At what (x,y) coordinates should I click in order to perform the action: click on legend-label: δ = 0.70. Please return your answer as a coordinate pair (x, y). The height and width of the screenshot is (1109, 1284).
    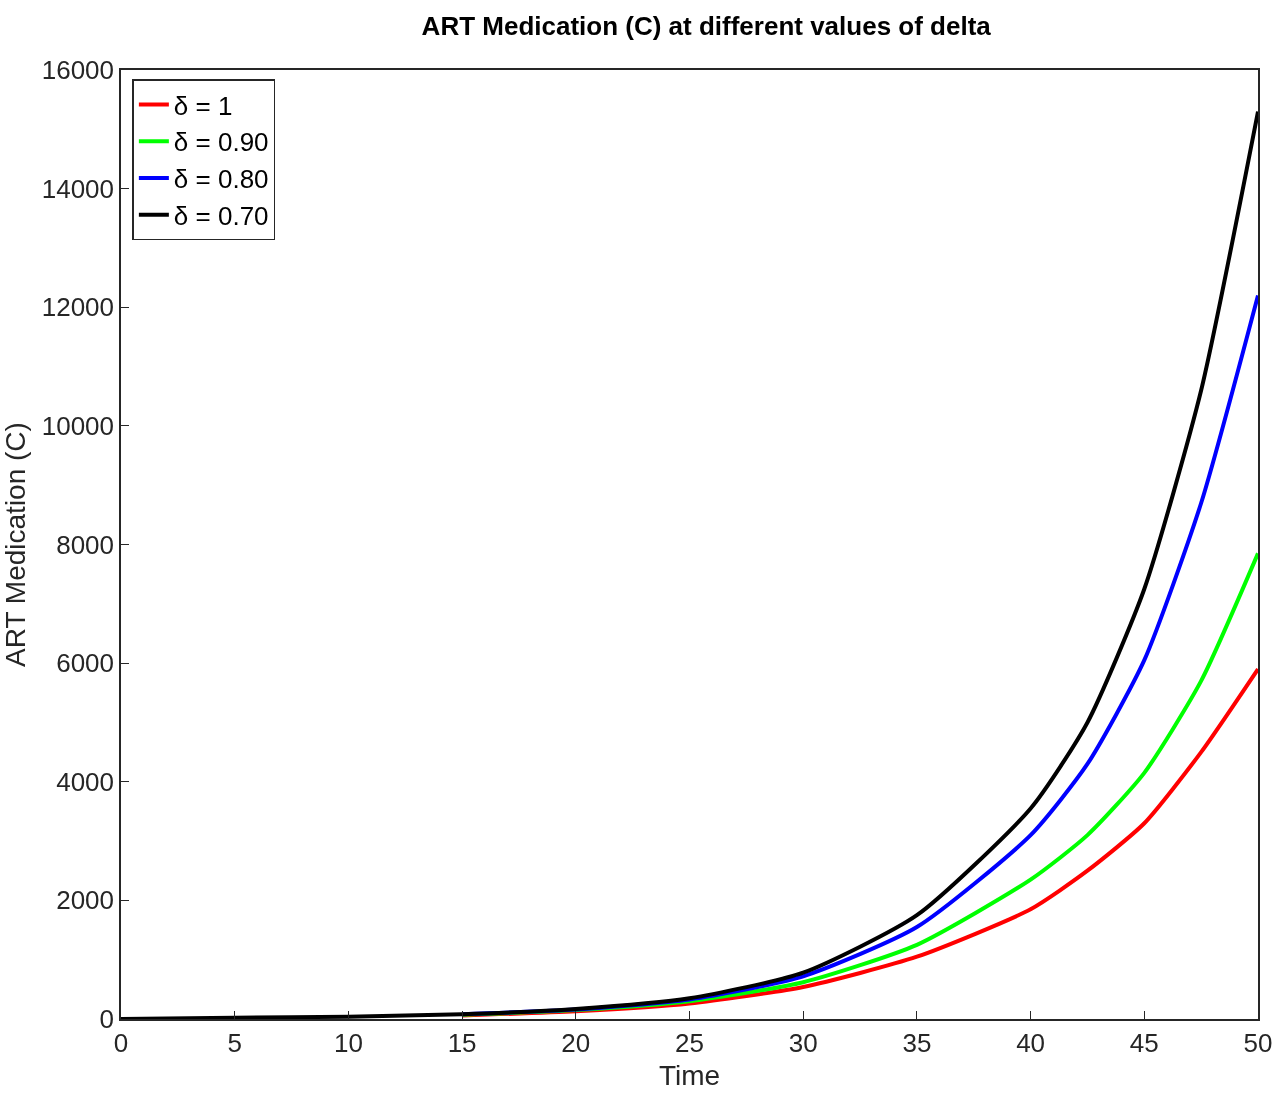
    Looking at the image, I should click on (221, 215).